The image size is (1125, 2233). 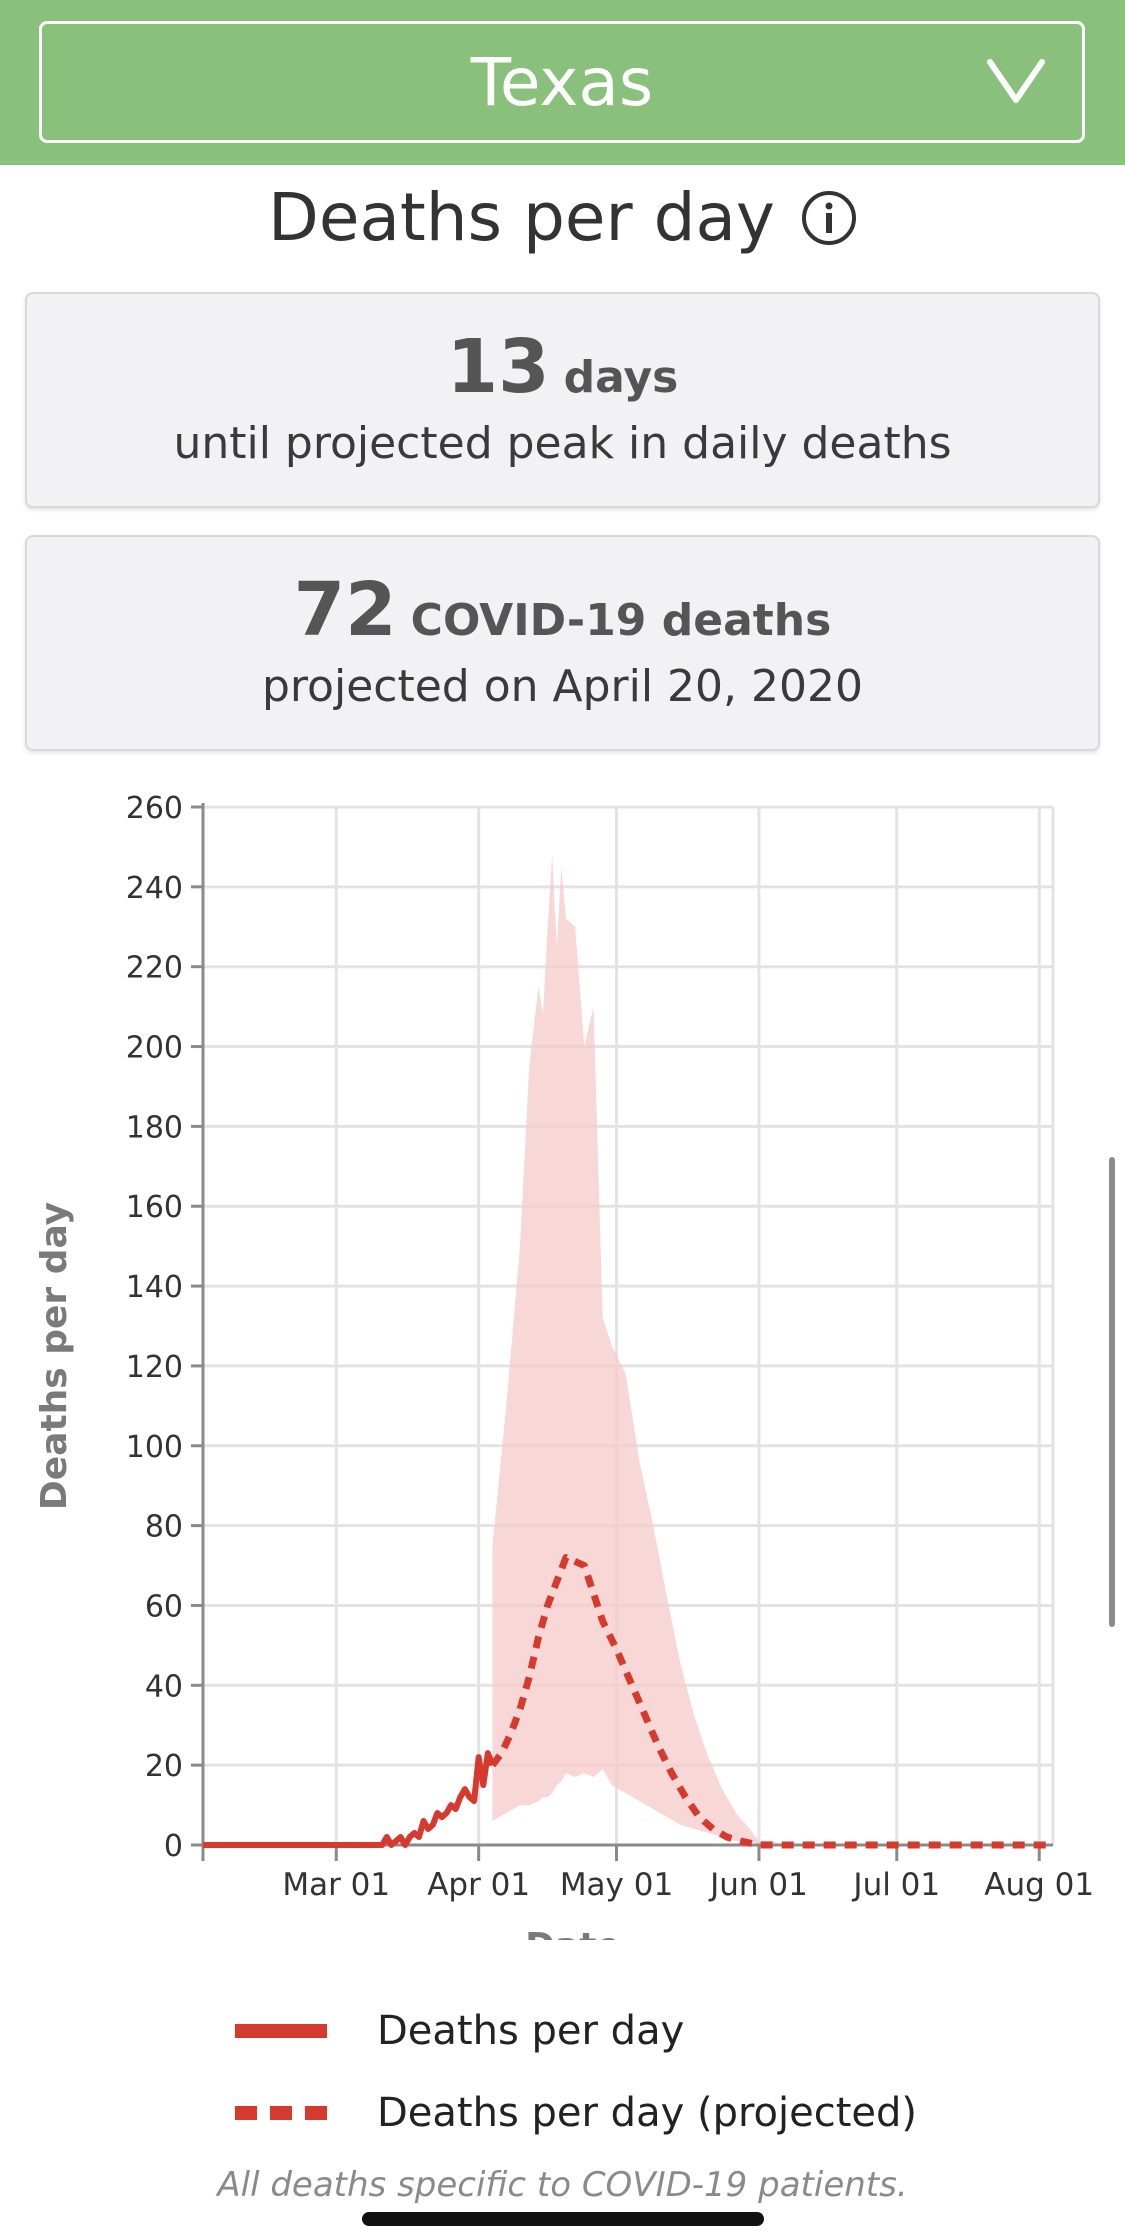 I want to click on y-tick-label: 260, so click(x=154, y=808).